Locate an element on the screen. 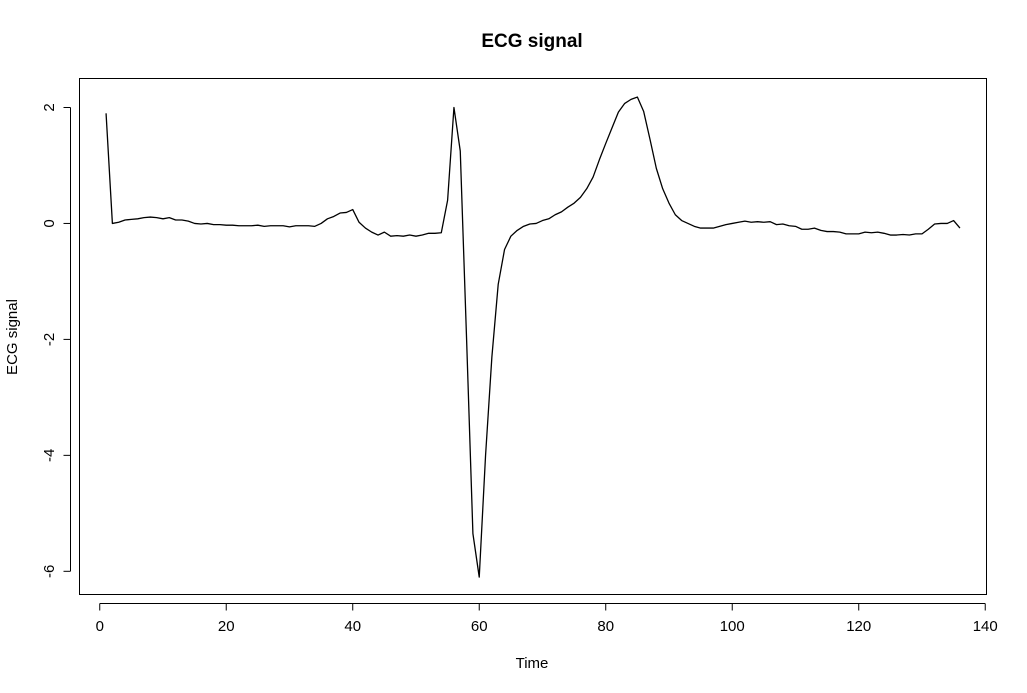 The image size is (1027, 693). y-tick-label: 2 is located at coordinates (49, 107).